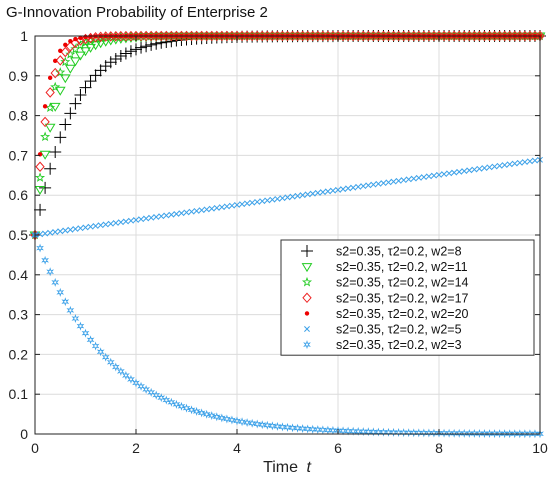 This screenshot has height=487, width=550. Describe the element at coordinates (35, 448) in the screenshot. I see `x-tick-label: 0` at that location.